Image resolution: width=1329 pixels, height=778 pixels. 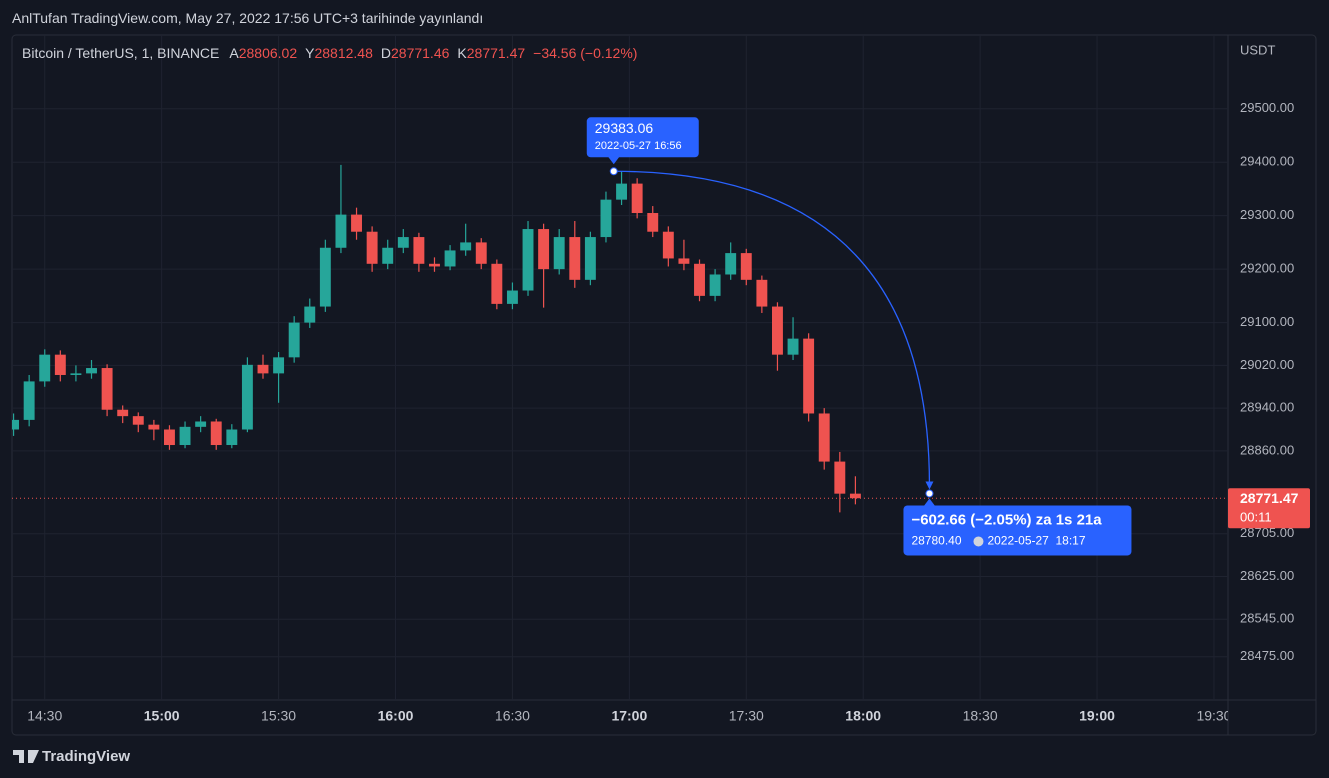 What do you see at coordinates (1267, 321) in the screenshot?
I see `y-tick-label: 29100.00` at bounding box center [1267, 321].